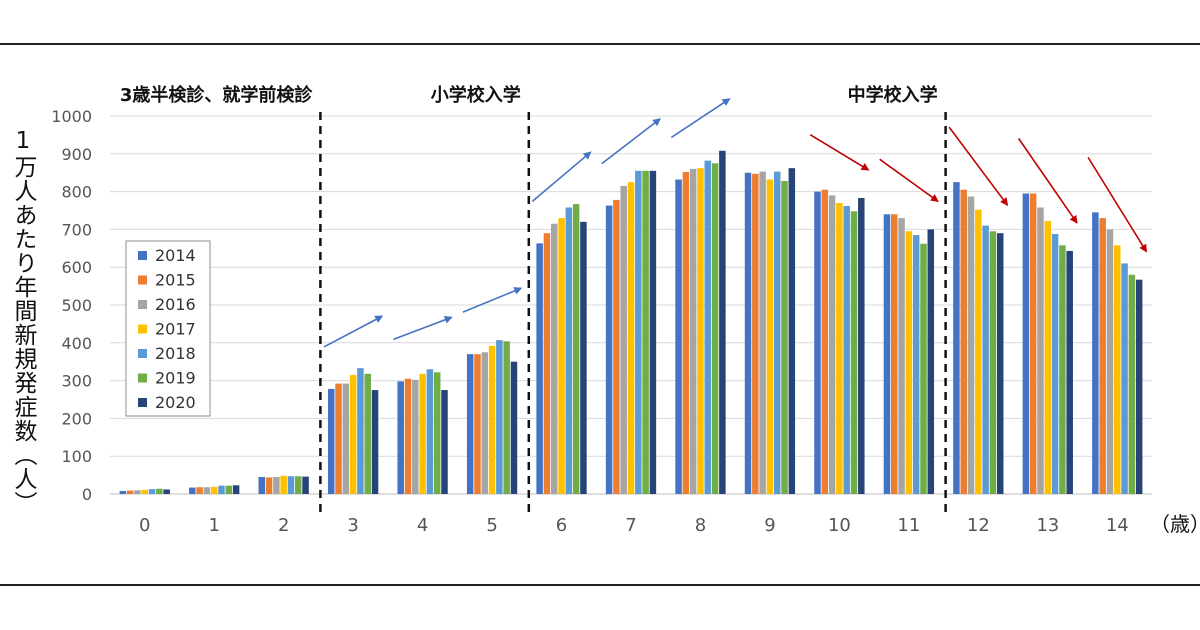 The image size is (1200, 630). I want to click on x-tick-label: 7, so click(630, 525).